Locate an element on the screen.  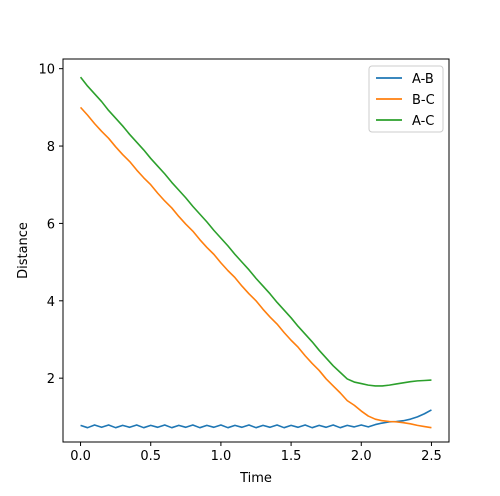
legend-label: A-C is located at coordinates (423, 121).